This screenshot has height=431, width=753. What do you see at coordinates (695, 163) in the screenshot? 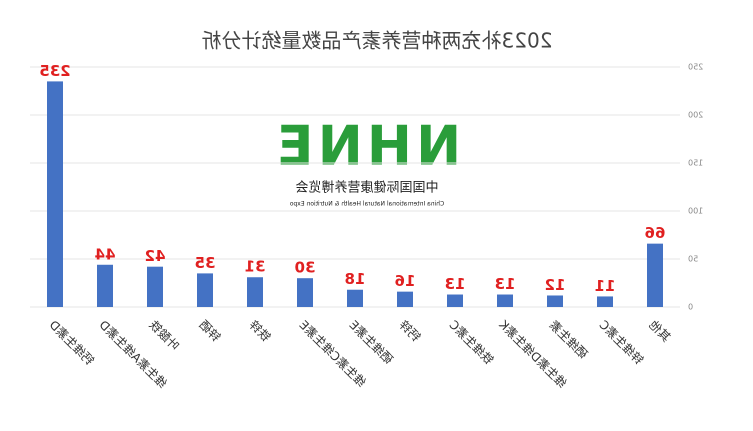
I see `y-tick-label: 150` at bounding box center [695, 163].